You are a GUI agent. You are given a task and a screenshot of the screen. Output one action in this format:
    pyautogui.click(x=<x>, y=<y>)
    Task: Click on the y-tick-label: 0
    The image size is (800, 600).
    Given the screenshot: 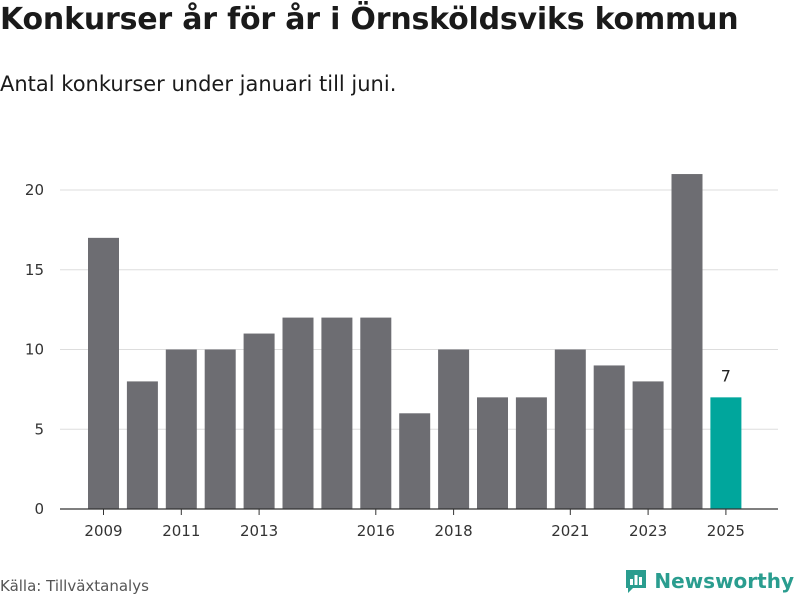 What is the action you would take?
    pyautogui.click(x=39, y=509)
    